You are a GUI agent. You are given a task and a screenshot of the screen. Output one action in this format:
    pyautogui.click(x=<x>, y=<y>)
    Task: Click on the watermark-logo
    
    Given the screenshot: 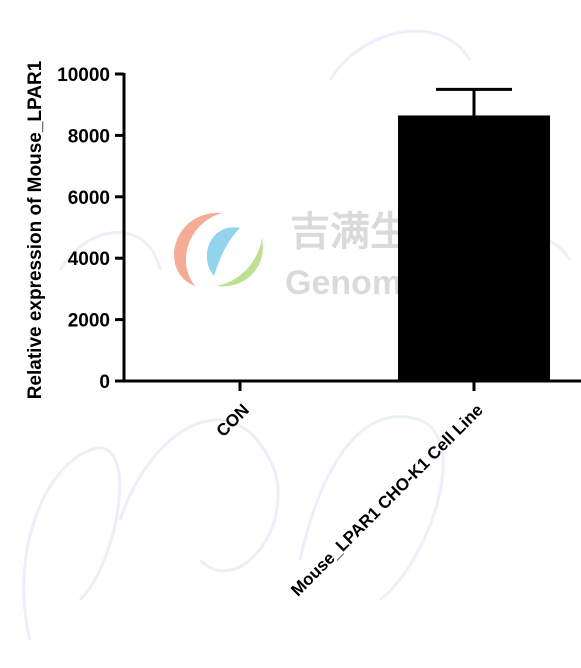 What is the action you would take?
    pyautogui.click(x=218, y=249)
    